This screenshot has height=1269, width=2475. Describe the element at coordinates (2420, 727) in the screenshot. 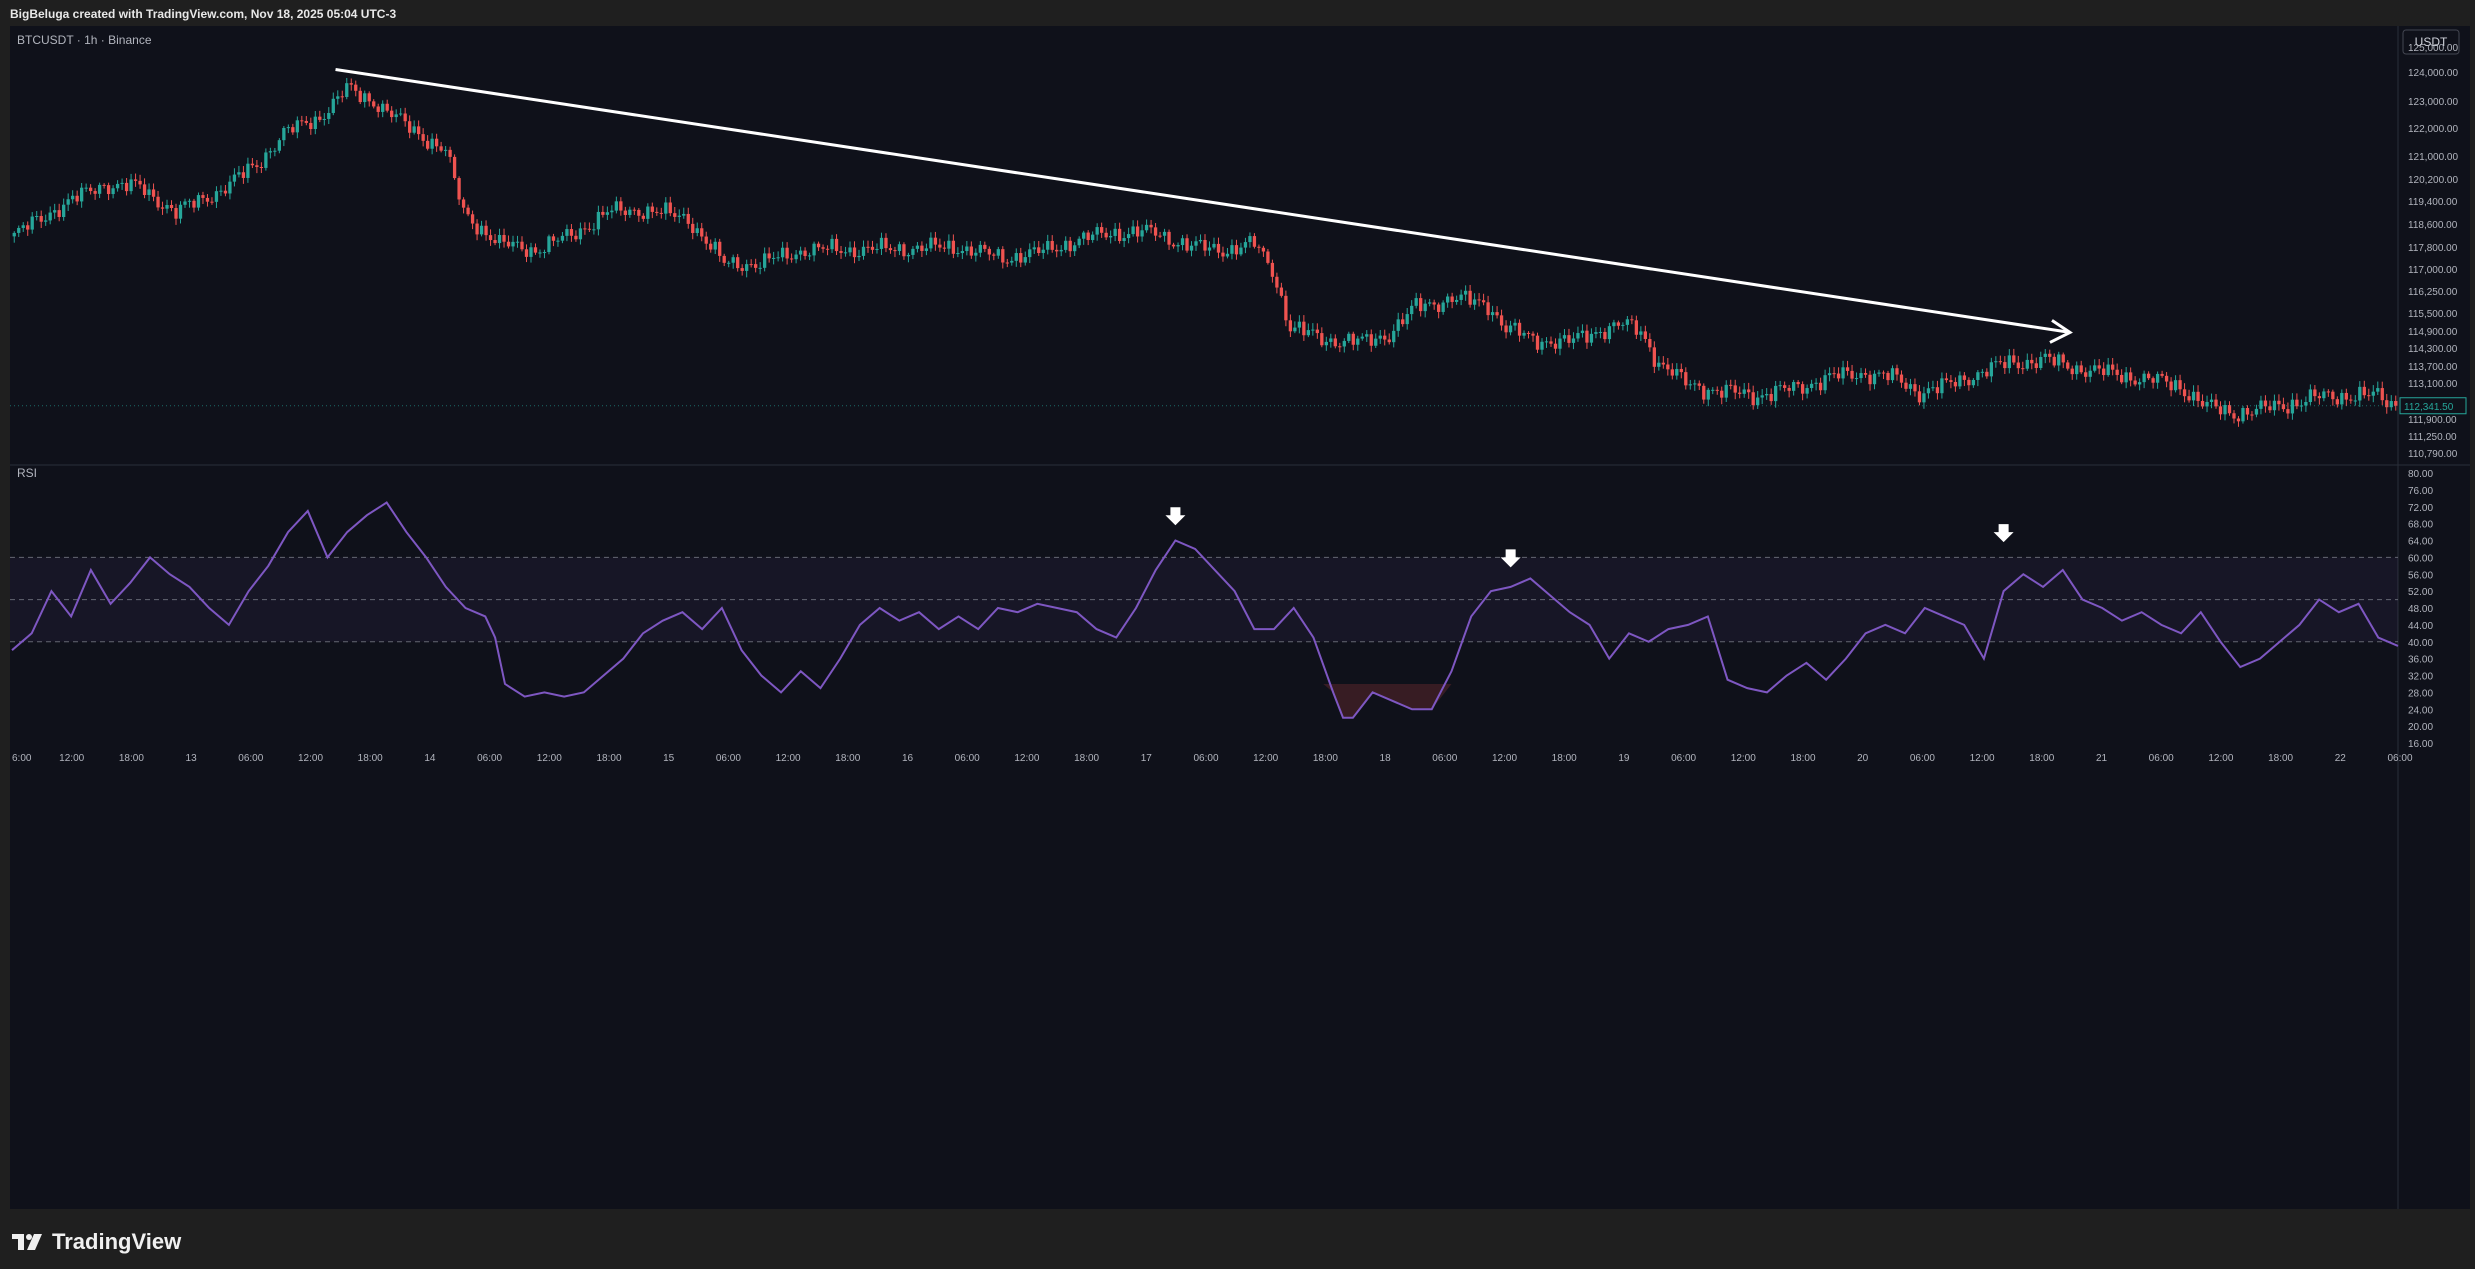

I see `rsi-tick-label: 20.00` at that location.